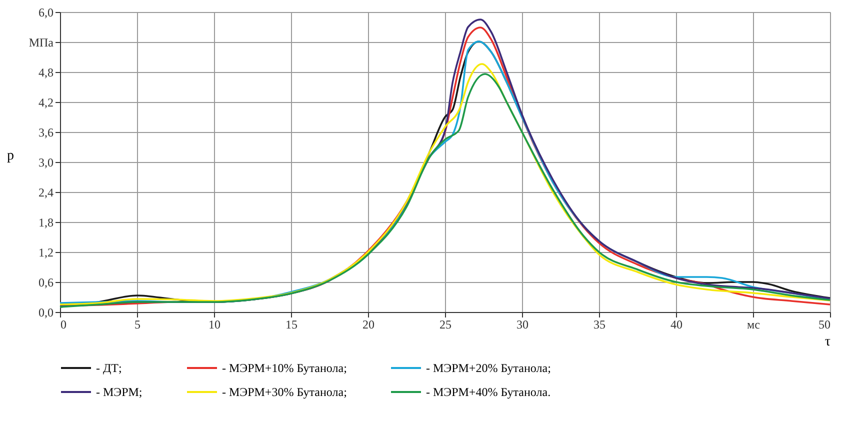 This screenshot has height=422, width=863. What do you see at coordinates (284, 392) in the screenshot?
I see `legend-label: - МЭРМ+30% Бутанола;` at bounding box center [284, 392].